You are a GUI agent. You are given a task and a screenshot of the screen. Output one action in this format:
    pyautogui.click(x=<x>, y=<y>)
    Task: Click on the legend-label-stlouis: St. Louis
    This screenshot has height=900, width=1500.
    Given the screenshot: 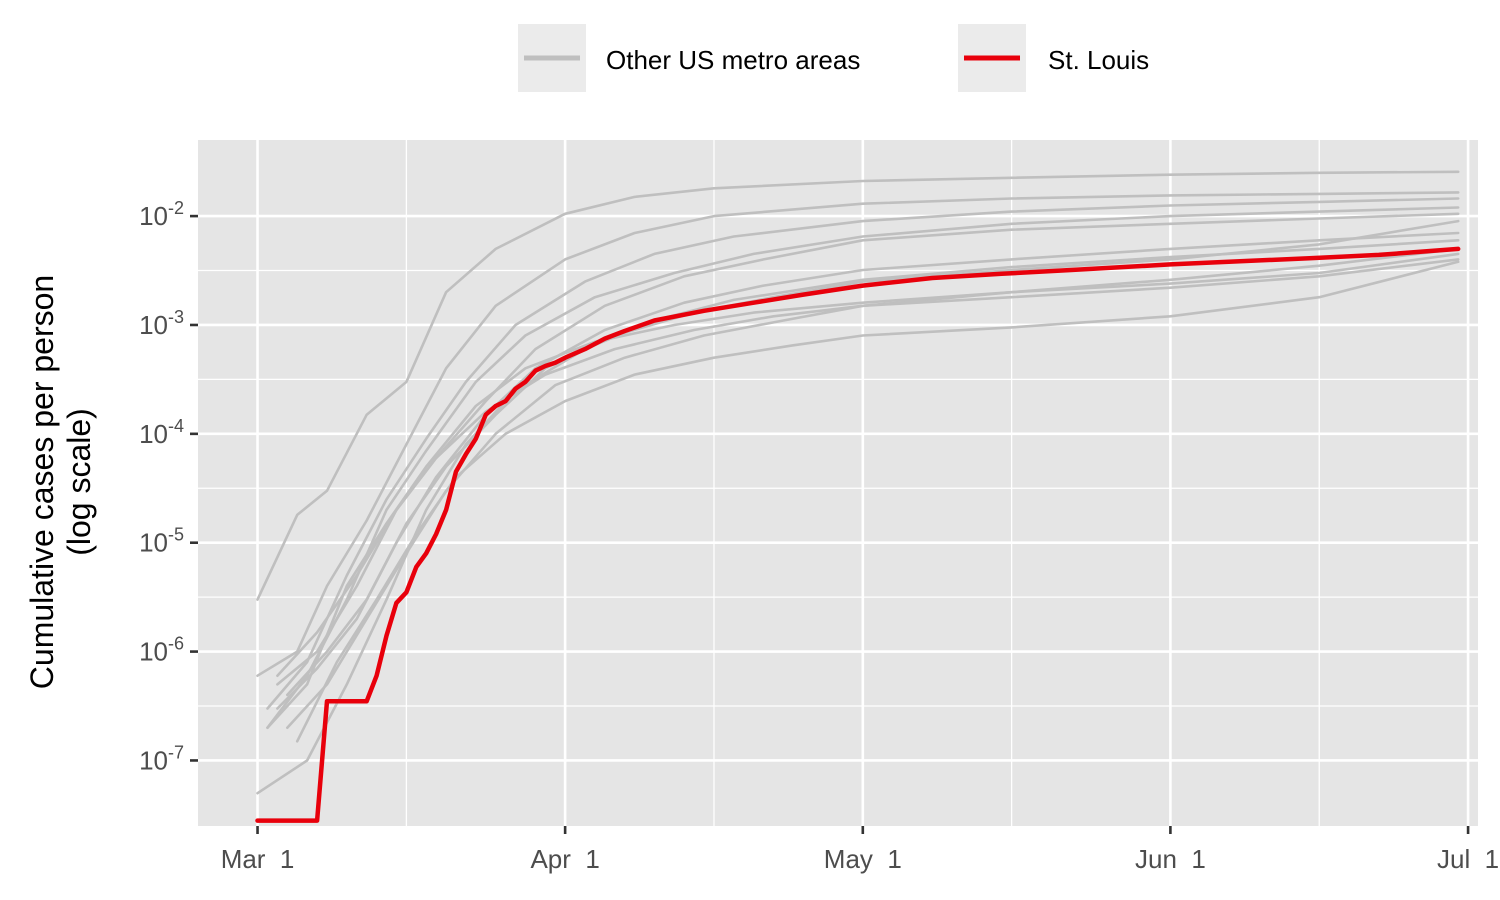 What is the action you would take?
    pyautogui.click(x=1098, y=60)
    